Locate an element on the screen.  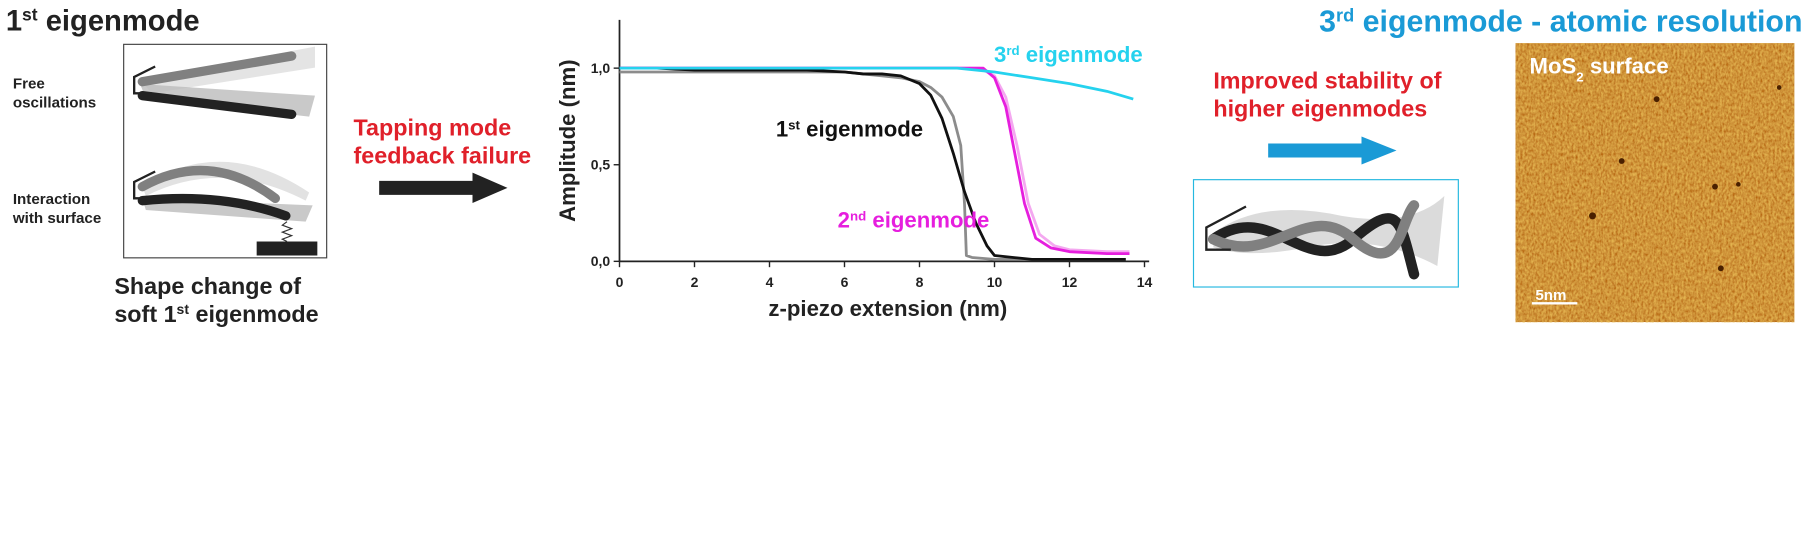
x-tick-label: 4 is located at coordinates (770, 282).